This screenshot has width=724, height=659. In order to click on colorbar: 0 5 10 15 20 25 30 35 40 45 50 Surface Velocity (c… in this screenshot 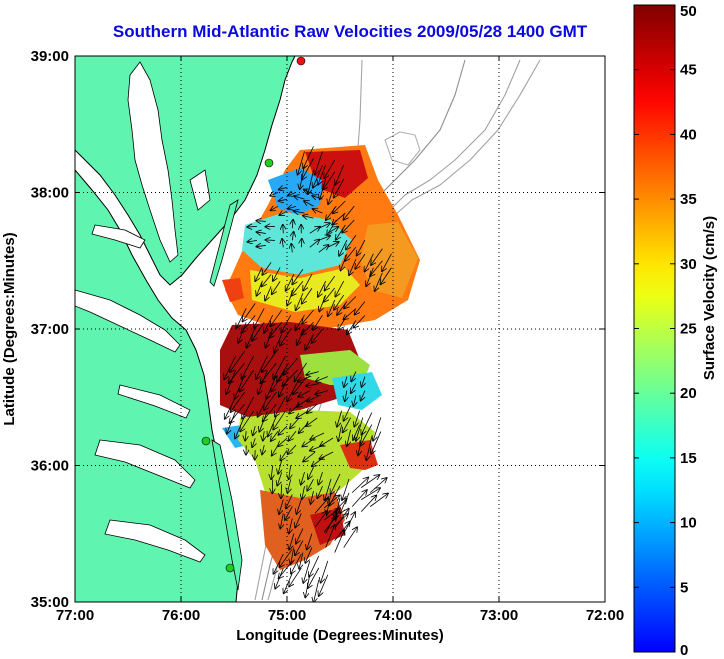, I will do `click(675, 331)`.